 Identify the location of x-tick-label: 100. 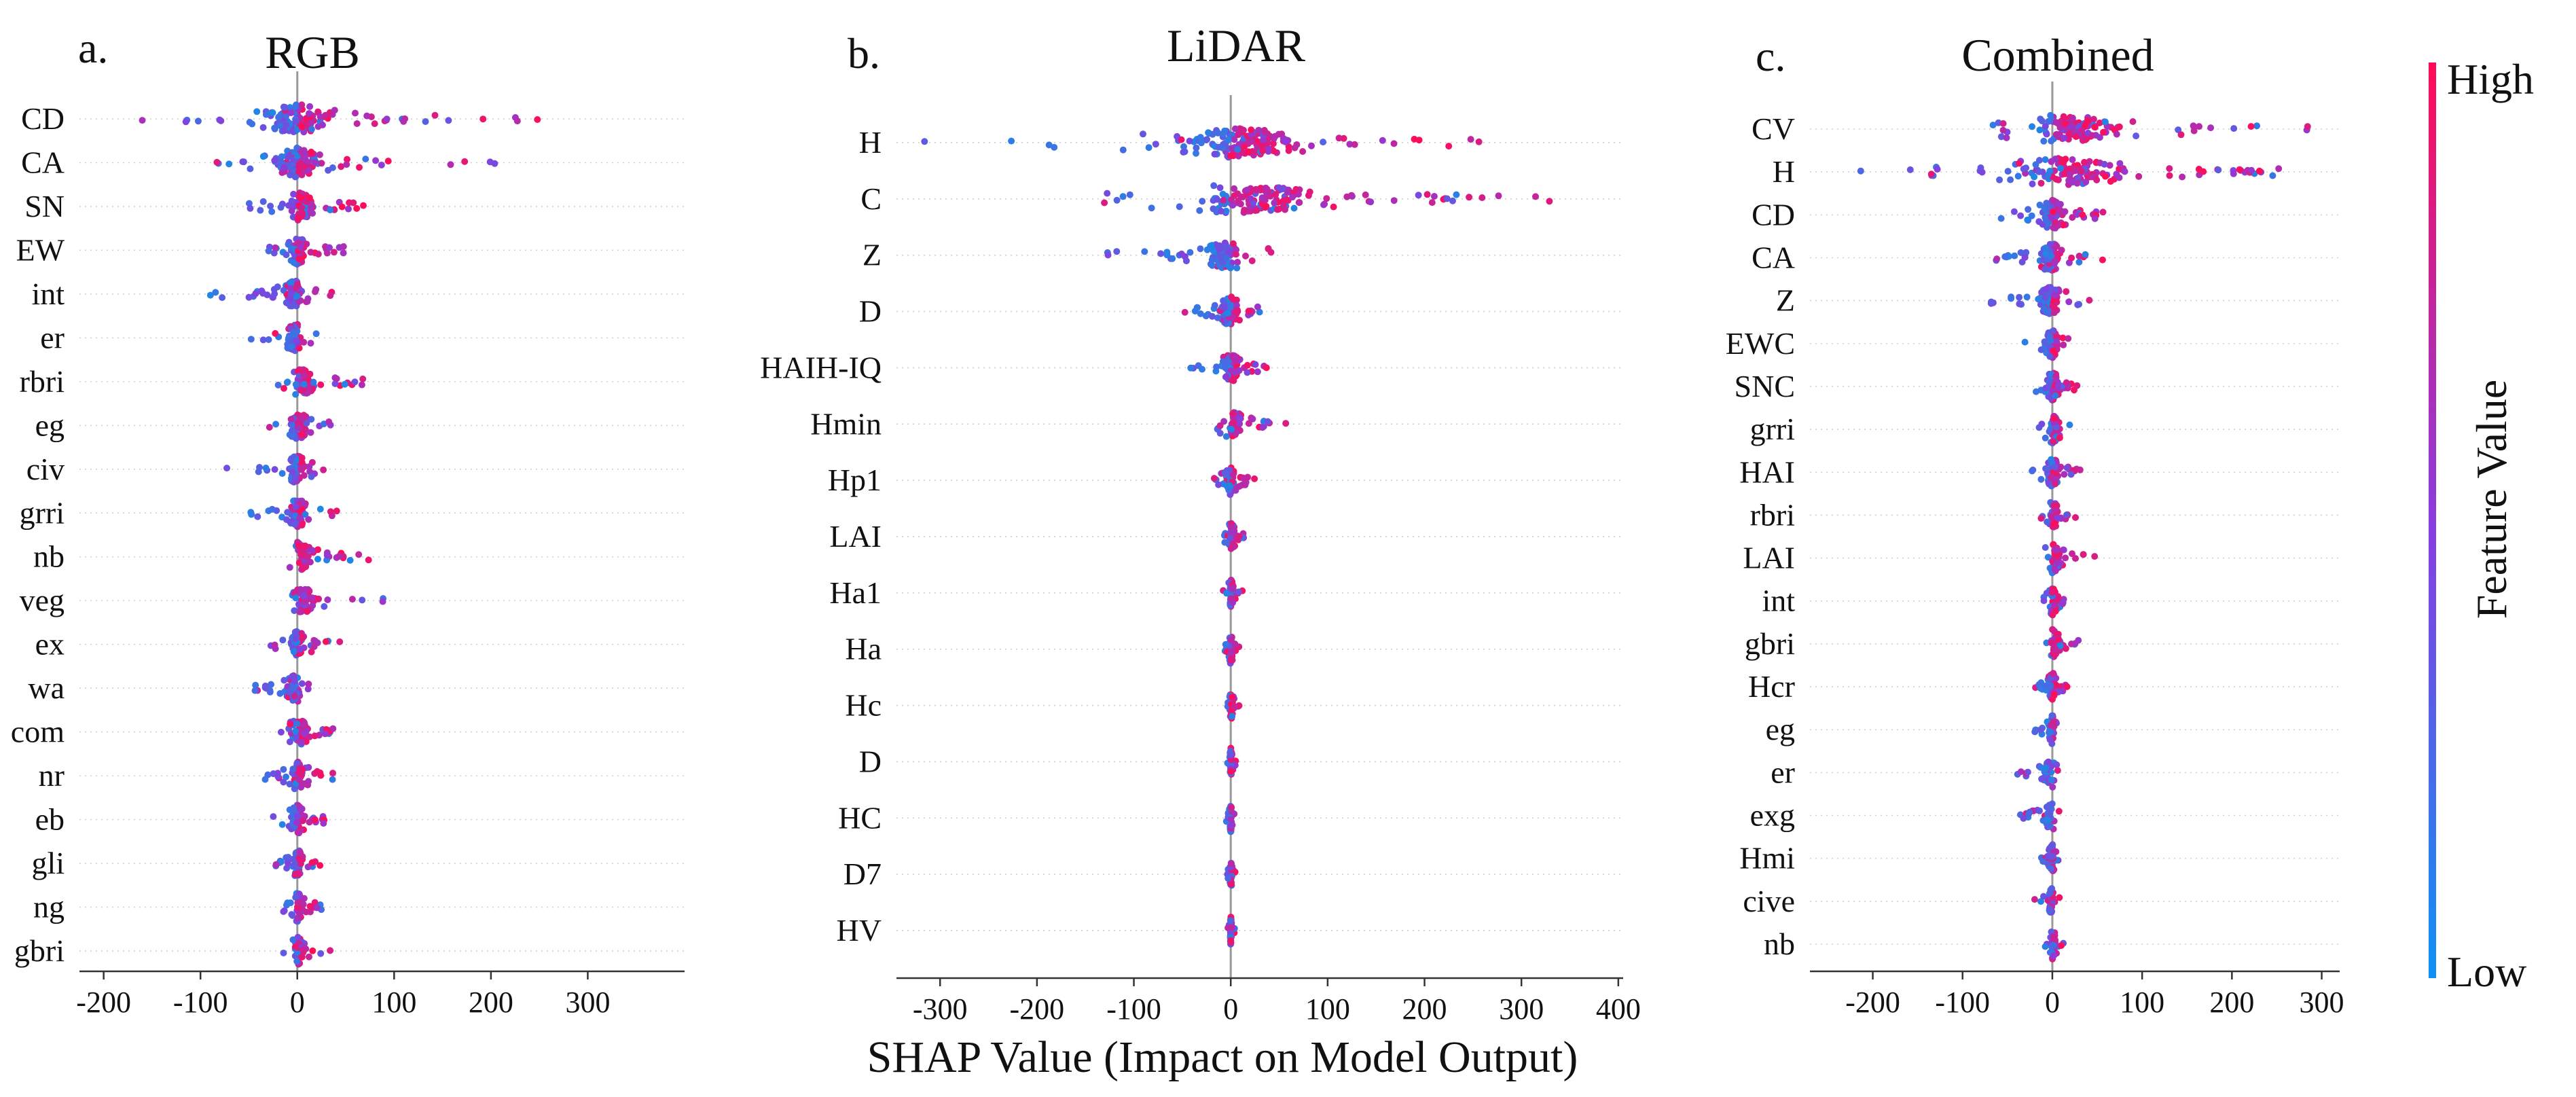
(1327, 1009).